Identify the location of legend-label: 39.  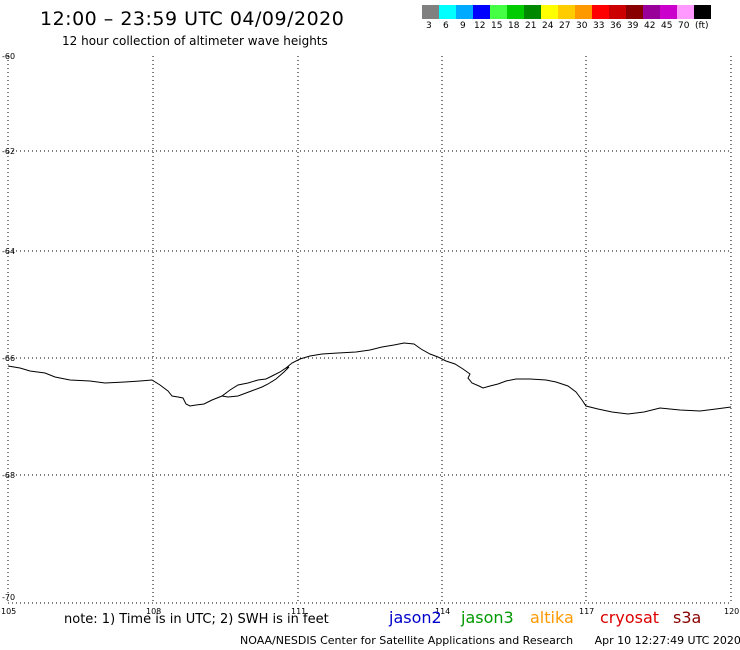
(633, 26).